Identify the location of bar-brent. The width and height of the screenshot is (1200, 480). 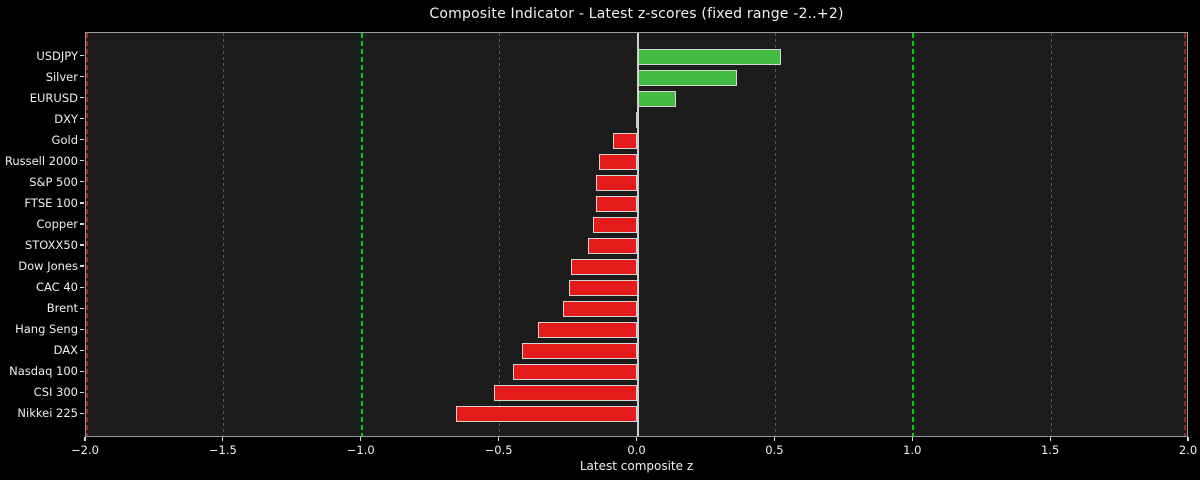
(600, 309).